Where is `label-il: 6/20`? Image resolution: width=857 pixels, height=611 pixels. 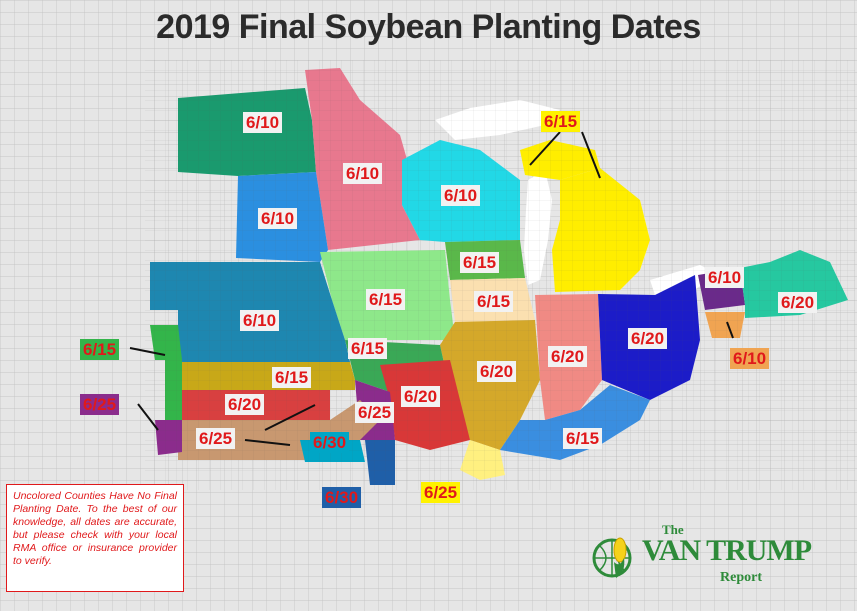
label-il: 6/20 is located at coordinates (497, 371).